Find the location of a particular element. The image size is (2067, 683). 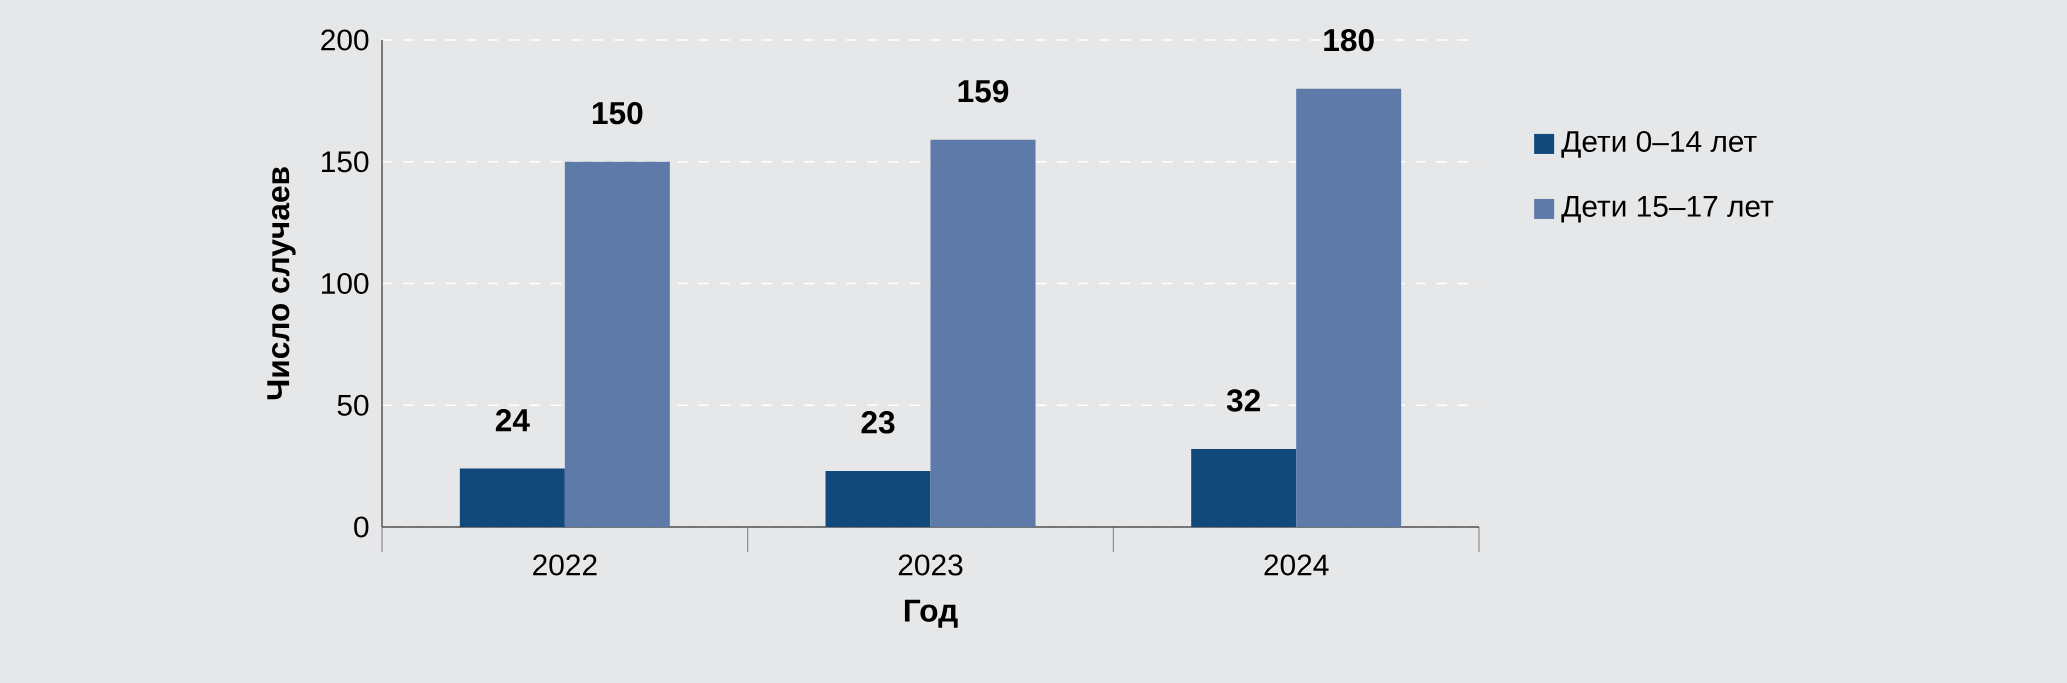

y-tick-label: 50 is located at coordinates (353, 405).